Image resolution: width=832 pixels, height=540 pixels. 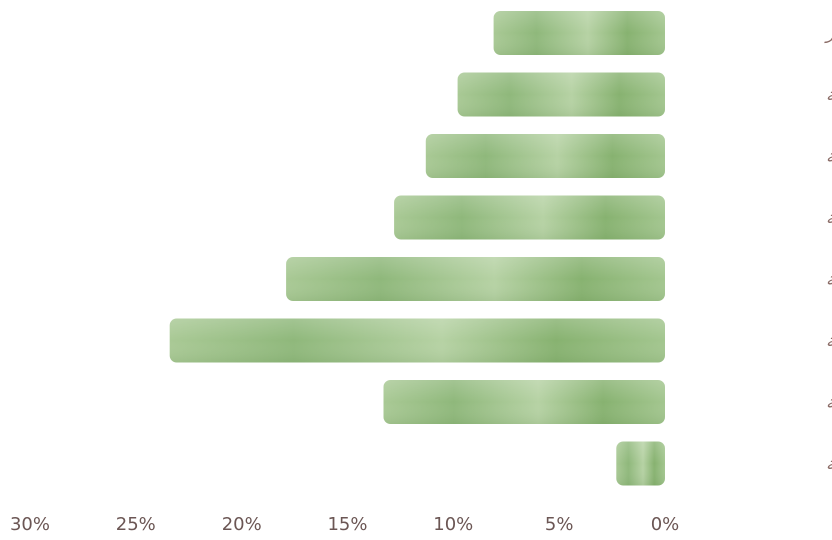 I want to click on category-label: 55 سنة وأكثر, so click(x=828, y=33).